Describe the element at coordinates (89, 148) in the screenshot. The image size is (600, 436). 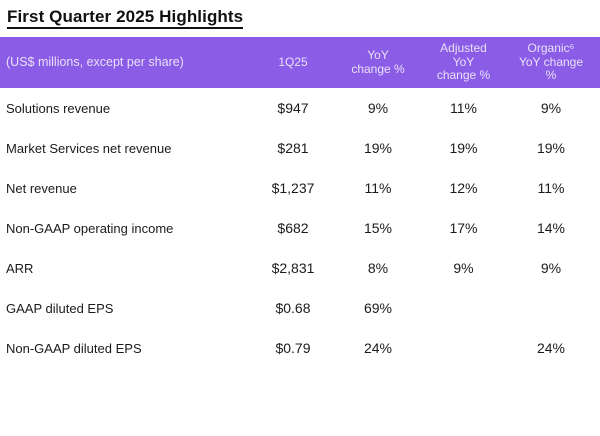
I see `row-label: Market Services net revenue` at that location.